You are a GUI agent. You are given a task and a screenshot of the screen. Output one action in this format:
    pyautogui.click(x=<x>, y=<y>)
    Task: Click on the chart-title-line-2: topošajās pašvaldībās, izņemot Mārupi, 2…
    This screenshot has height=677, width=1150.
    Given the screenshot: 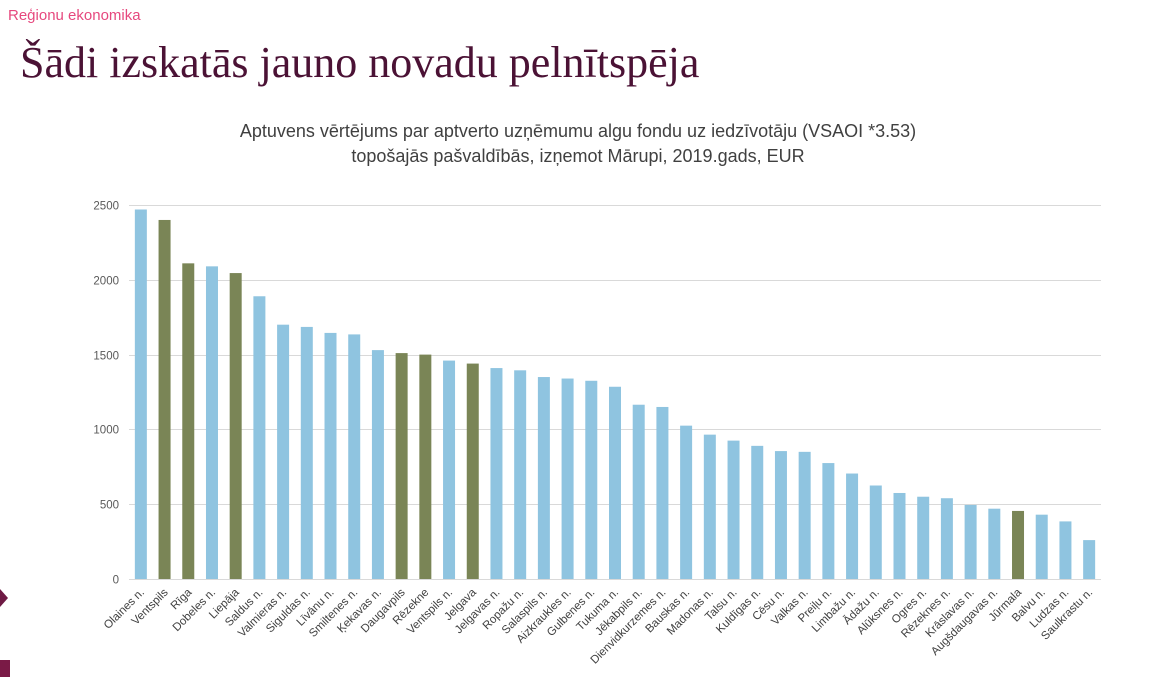 What is the action you would take?
    pyautogui.click(x=578, y=156)
    